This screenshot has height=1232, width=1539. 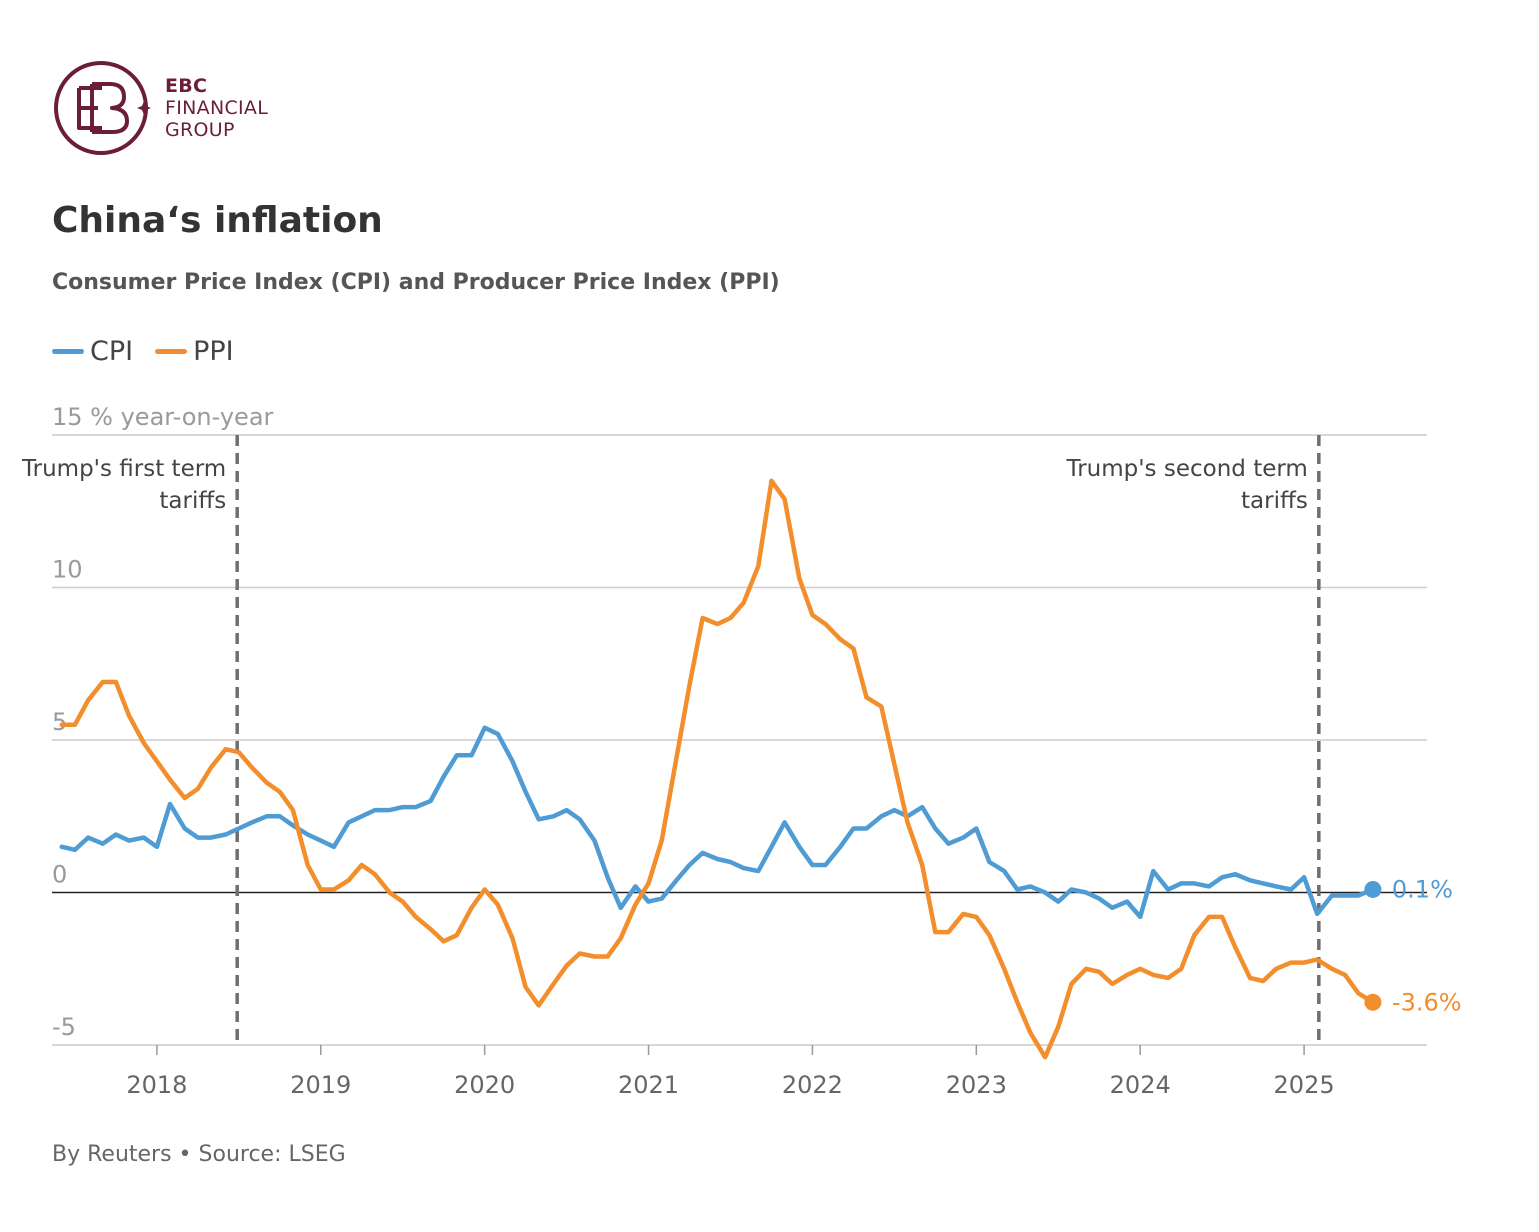 What do you see at coordinates (213, 351) in the screenshot?
I see `legend-label-ppi: PPI` at bounding box center [213, 351].